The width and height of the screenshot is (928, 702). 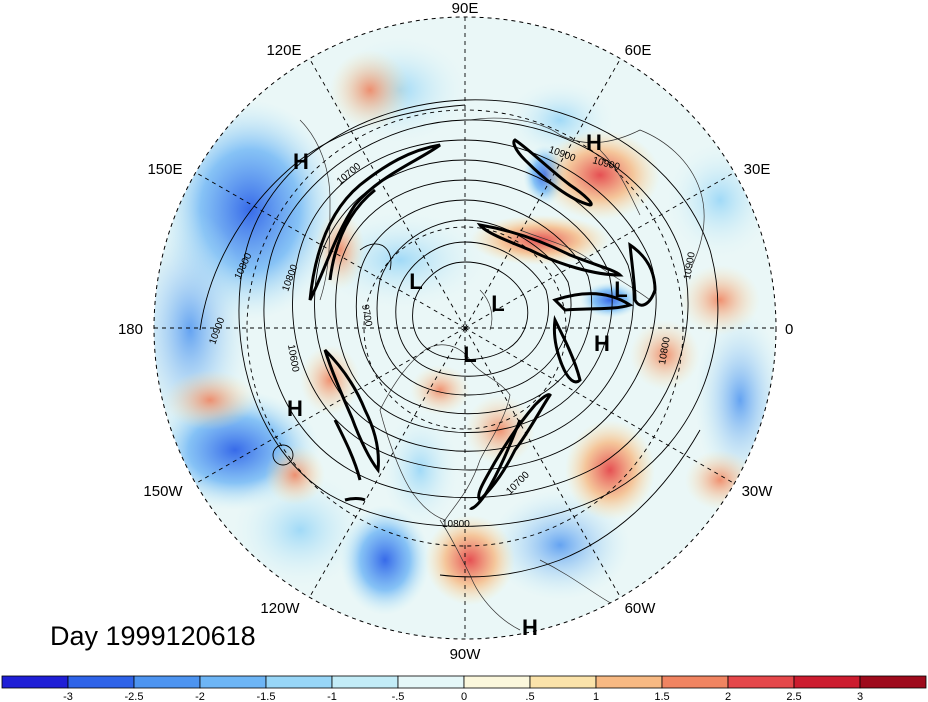 What do you see at coordinates (596, 696) in the screenshot?
I see `colorbar-tick-label: 1` at bounding box center [596, 696].